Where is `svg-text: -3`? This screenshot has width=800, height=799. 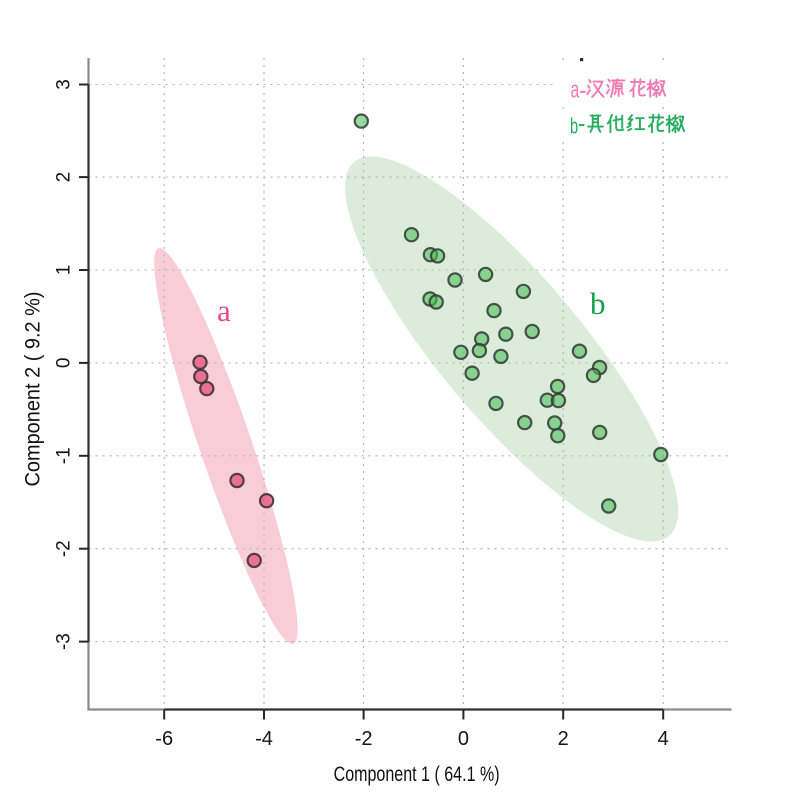
svg-text: -3 is located at coordinates (64, 641).